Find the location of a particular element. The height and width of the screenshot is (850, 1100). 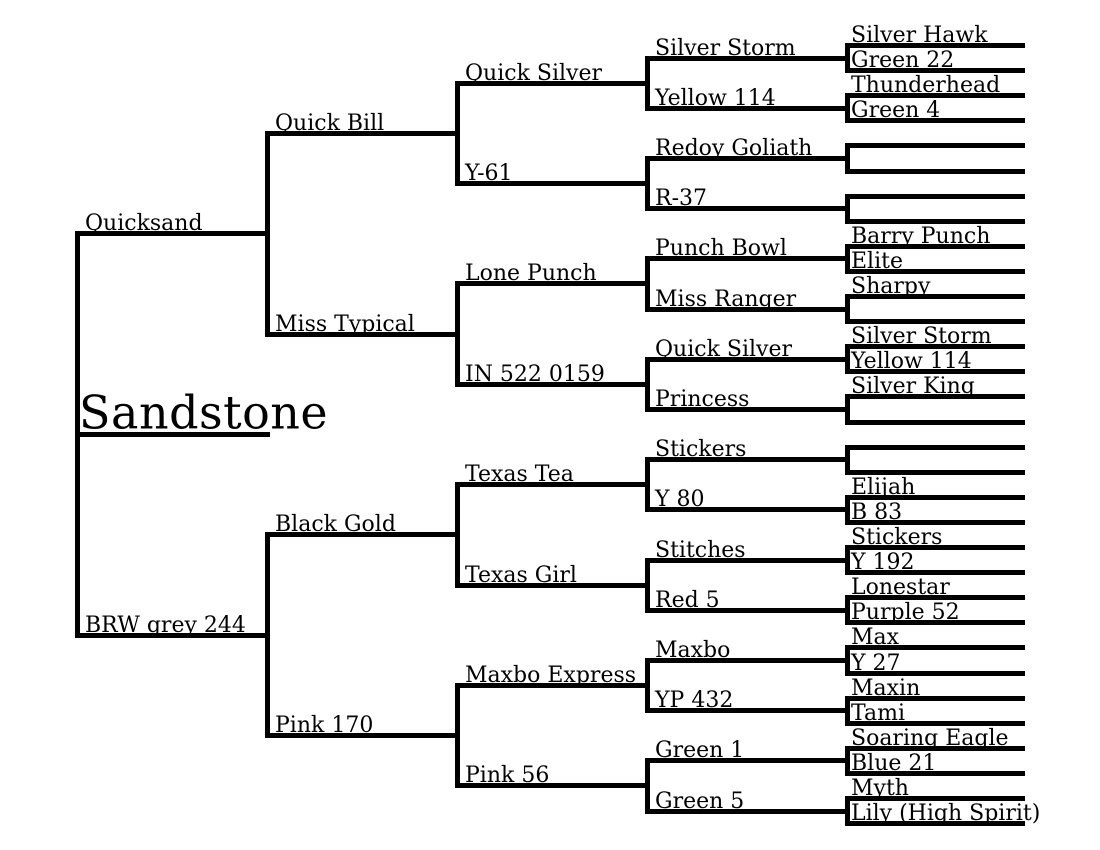

node-label: Y 27 is located at coordinates (876, 663).